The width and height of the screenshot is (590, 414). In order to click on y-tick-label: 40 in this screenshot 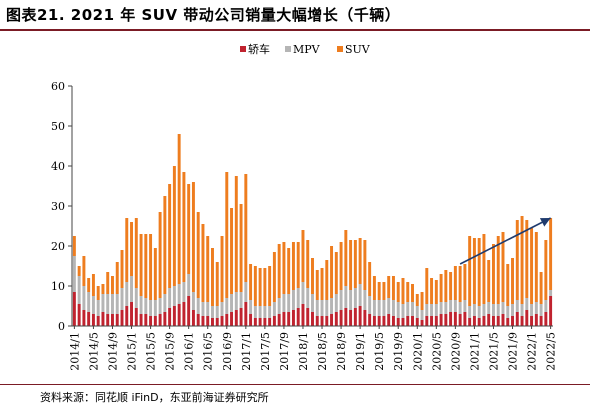, I will do `click(58, 166)`.